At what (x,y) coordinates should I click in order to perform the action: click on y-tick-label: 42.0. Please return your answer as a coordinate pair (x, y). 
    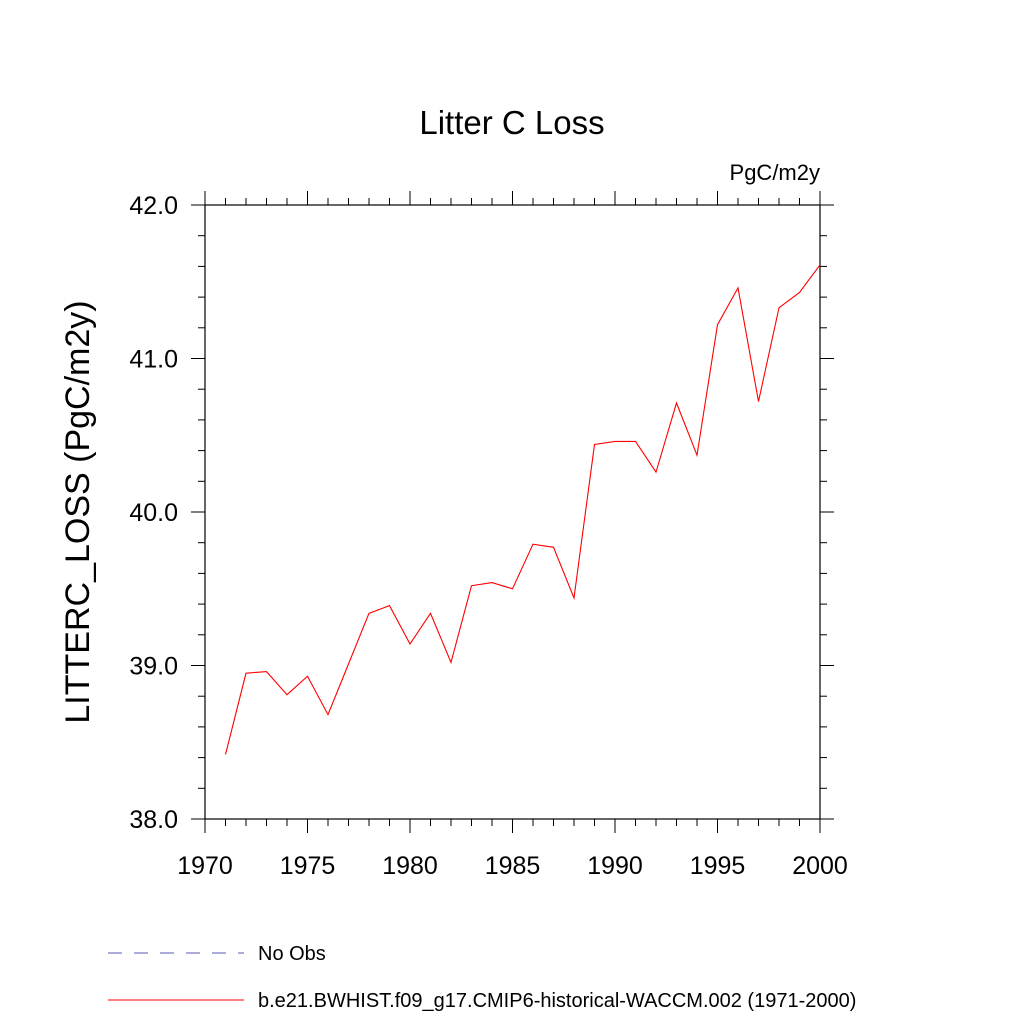
    Looking at the image, I should click on (153, 206).